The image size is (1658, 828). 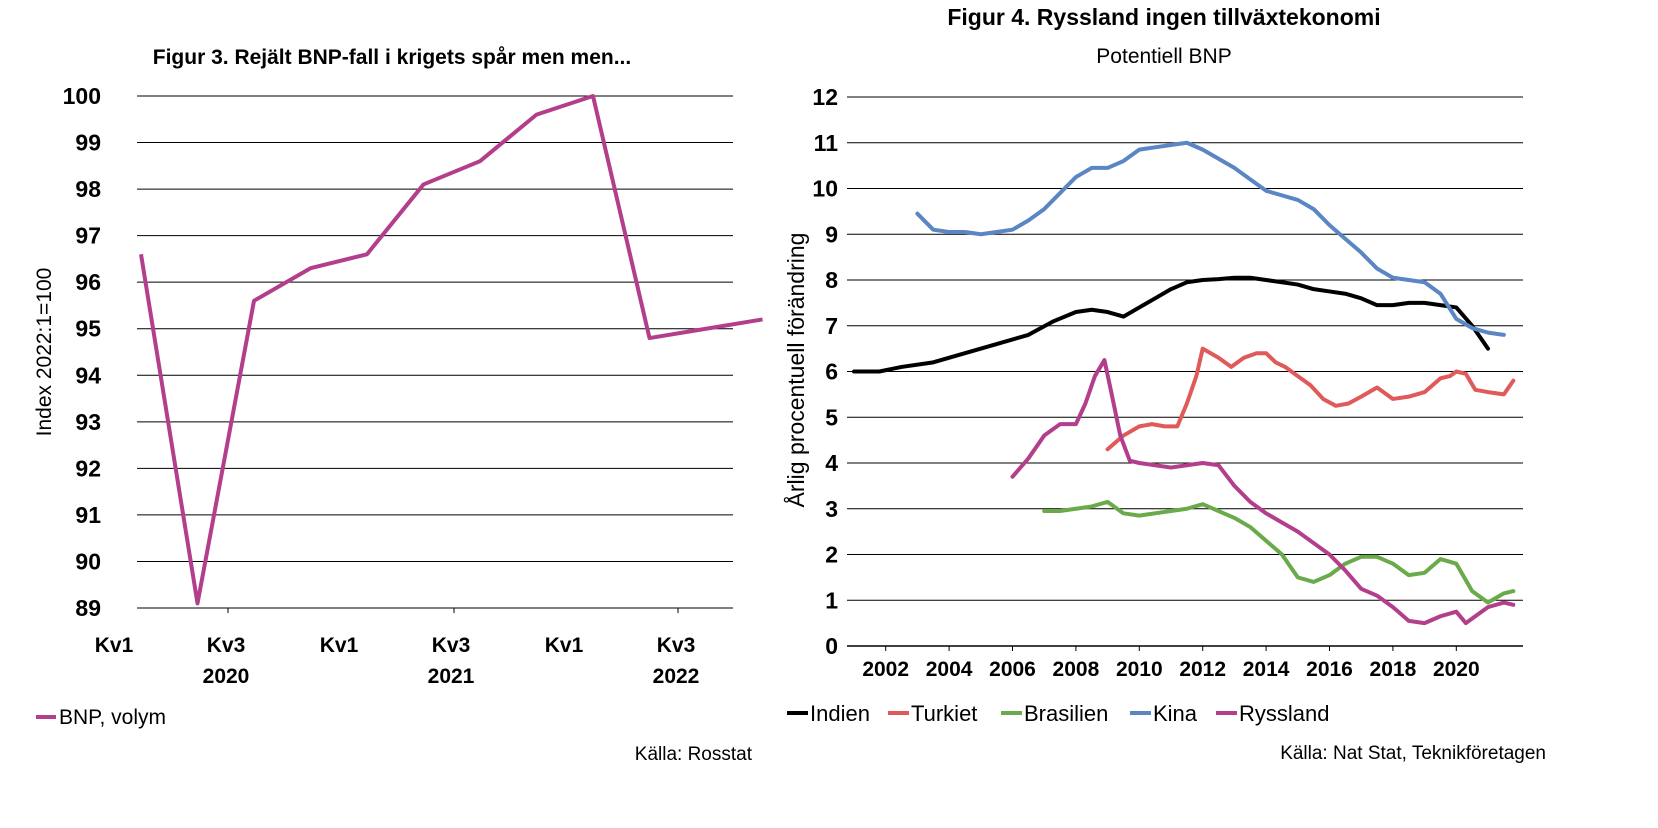 What do you see at coordinates (1012, 669) in the screenshot?
I see `chart2-xtick-label: 2006` at bounding box center [1012, 669].